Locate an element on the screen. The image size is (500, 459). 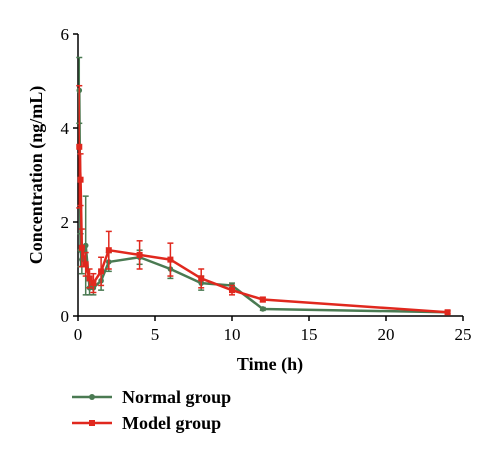
legend-item-model: Model group is located at coordinates (146, 423).